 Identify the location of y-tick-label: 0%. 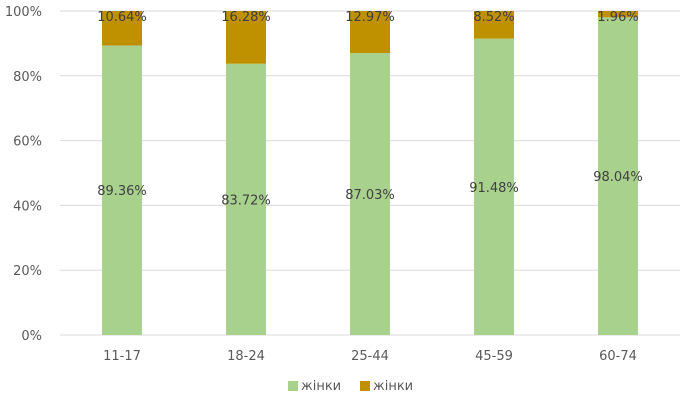
(31, 336).